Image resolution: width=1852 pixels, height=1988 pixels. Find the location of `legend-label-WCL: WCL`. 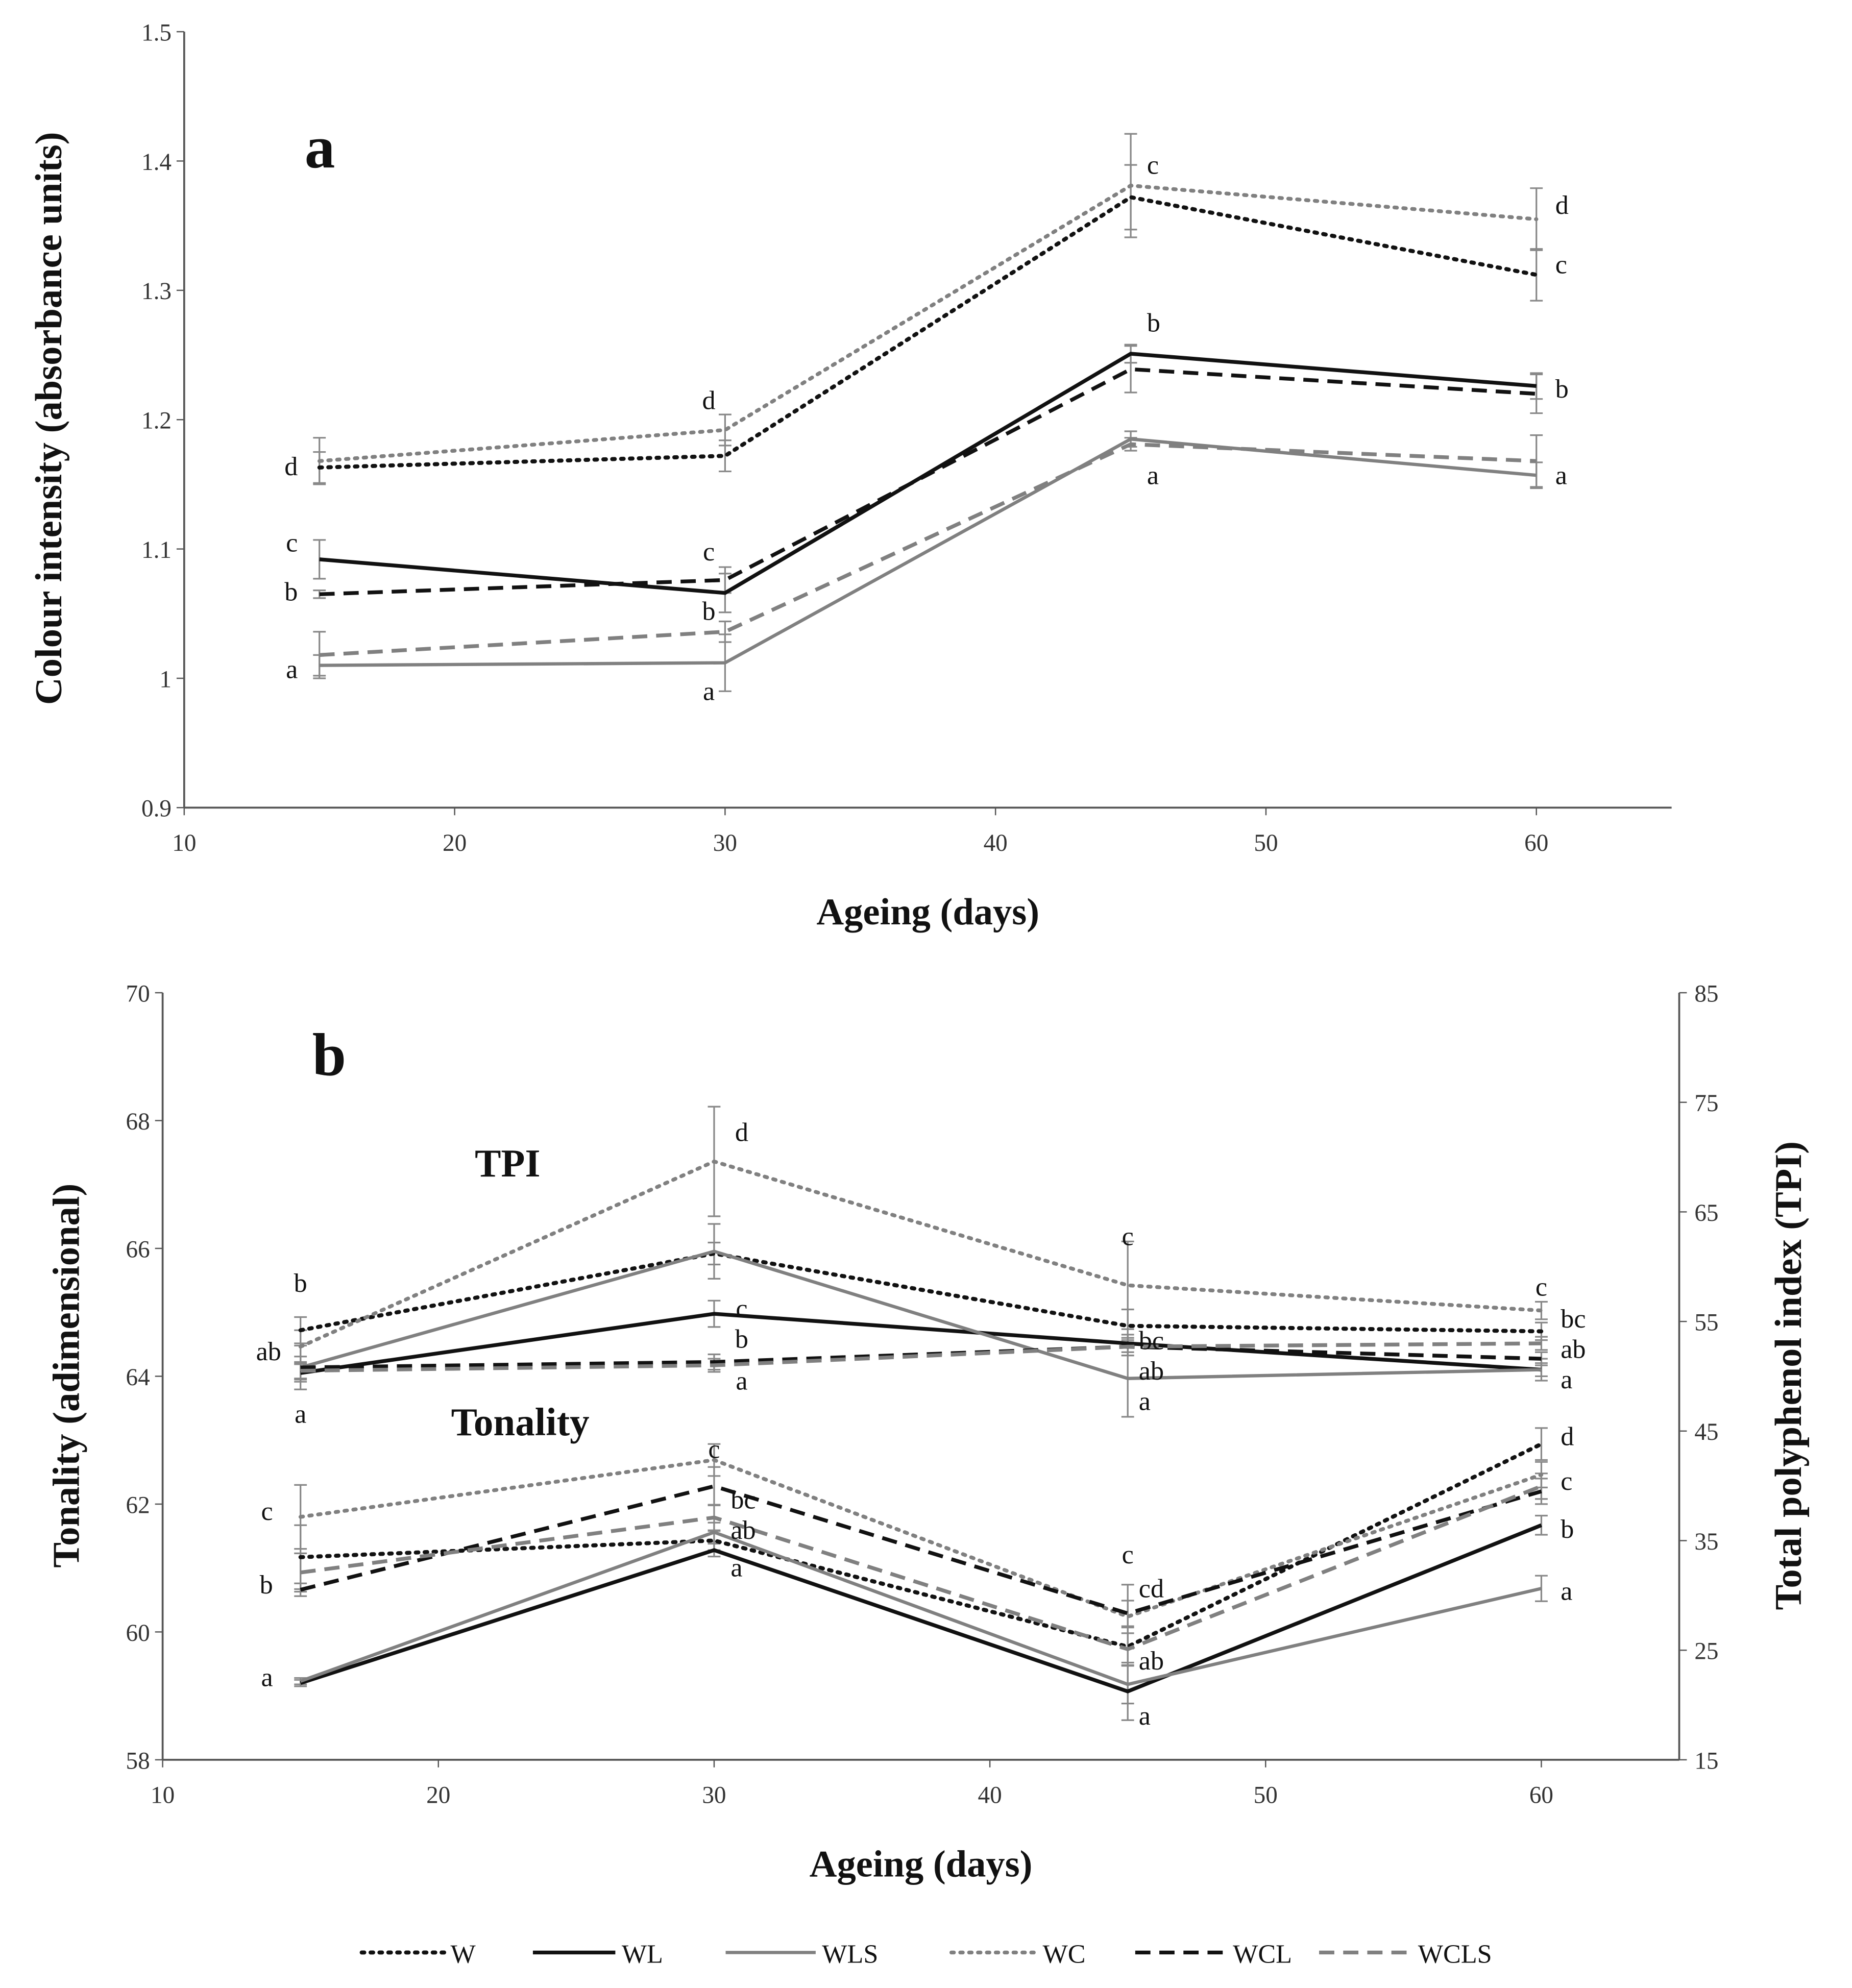

legend-label-WCL: WCL is located at coordinates (1262, 1954).